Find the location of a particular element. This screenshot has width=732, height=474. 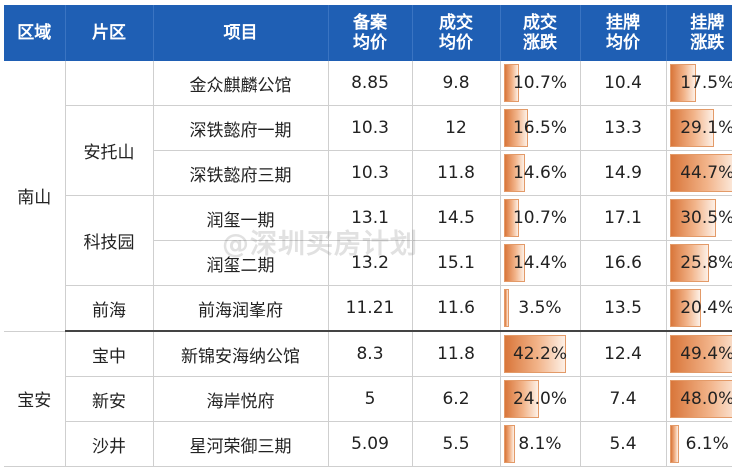

filing-price-cell: 13.2 is located at coordinates (369, 263).